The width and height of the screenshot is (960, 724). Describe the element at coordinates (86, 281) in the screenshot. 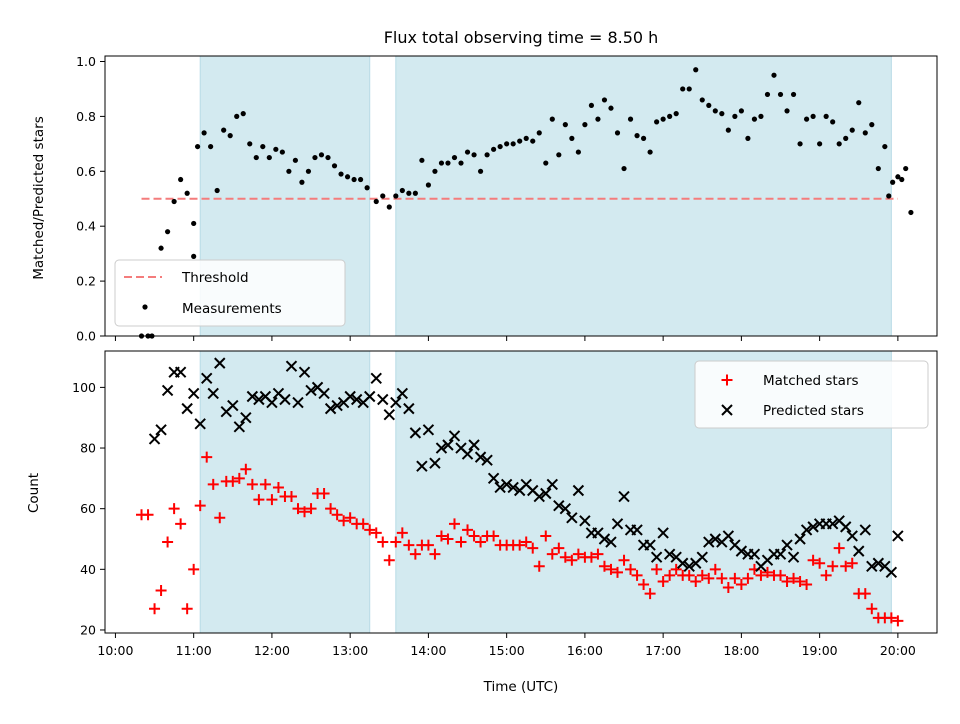

I see `y-tick-label: 0.2` at that location.